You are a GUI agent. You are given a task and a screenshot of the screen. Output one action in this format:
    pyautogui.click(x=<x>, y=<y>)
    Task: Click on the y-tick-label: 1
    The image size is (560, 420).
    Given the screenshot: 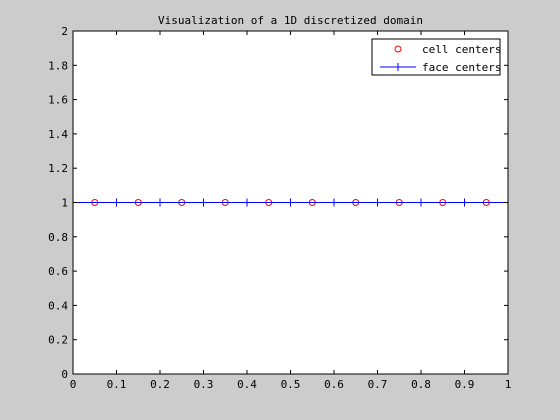 What is the action you would take?
    pyautogui.click(x=64, y=203)
    